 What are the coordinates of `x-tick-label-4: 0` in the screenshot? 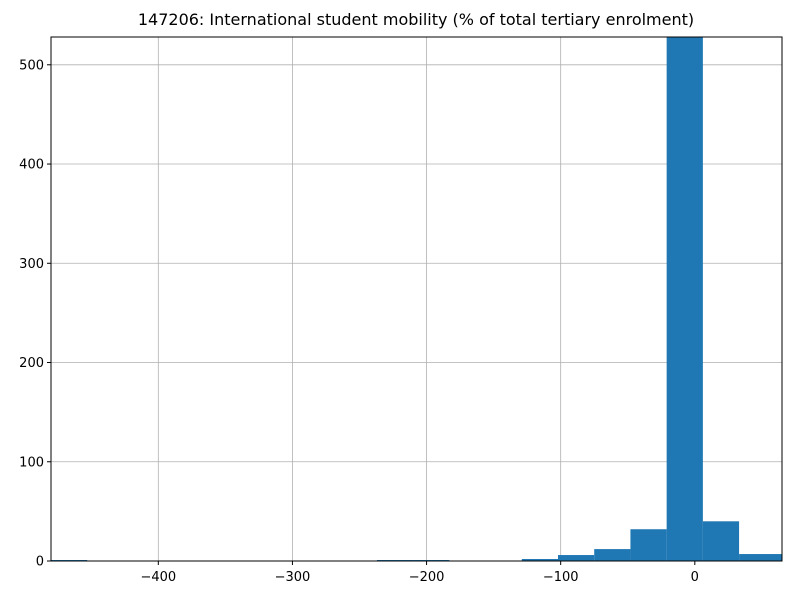 It's located at (695, 577).